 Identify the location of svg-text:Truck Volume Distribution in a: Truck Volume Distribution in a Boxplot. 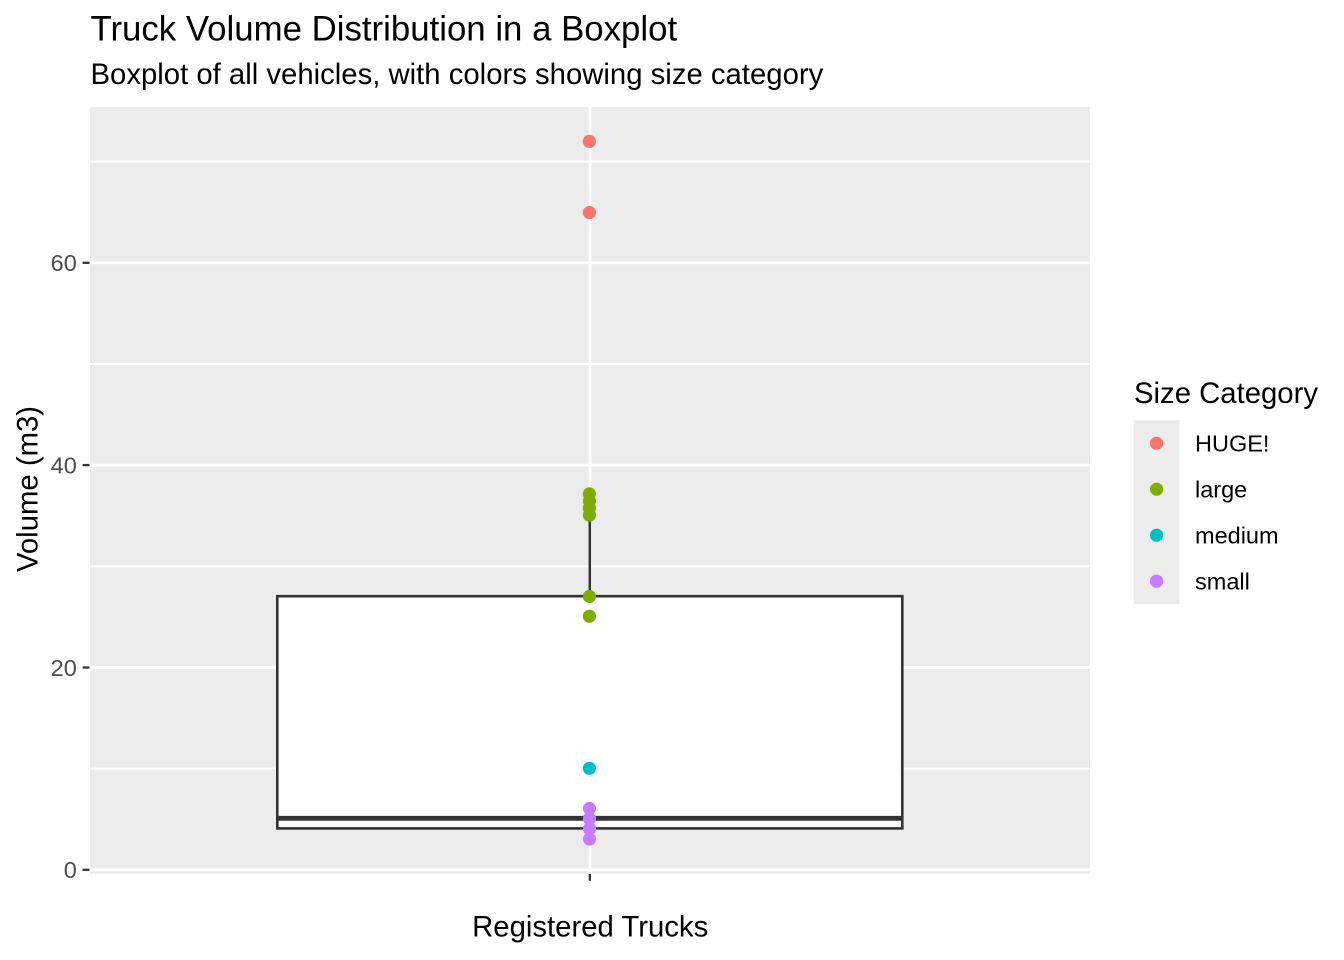
(384, 29).